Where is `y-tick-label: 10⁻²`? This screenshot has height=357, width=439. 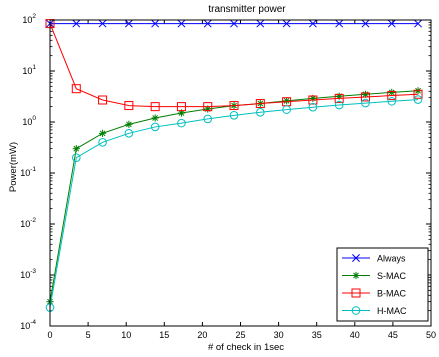
y-tick-label: 10⁻² is located at coordinates (28, 223).